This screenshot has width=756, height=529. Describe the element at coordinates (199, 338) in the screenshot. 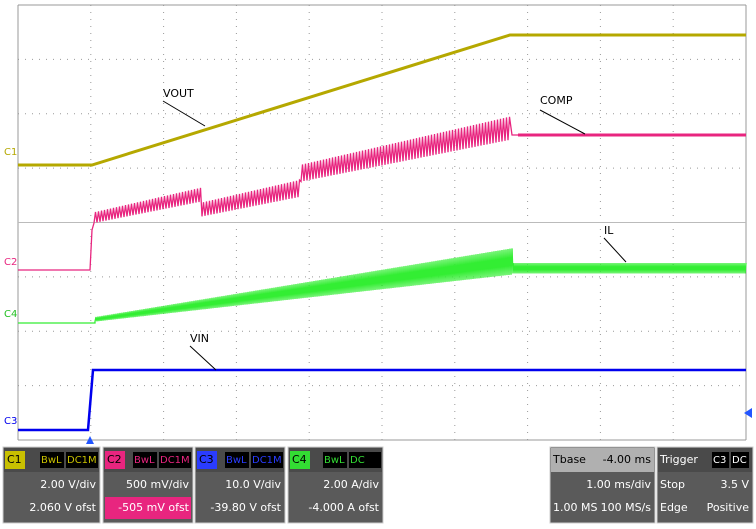

I see `trace-label: VIN` at that location.